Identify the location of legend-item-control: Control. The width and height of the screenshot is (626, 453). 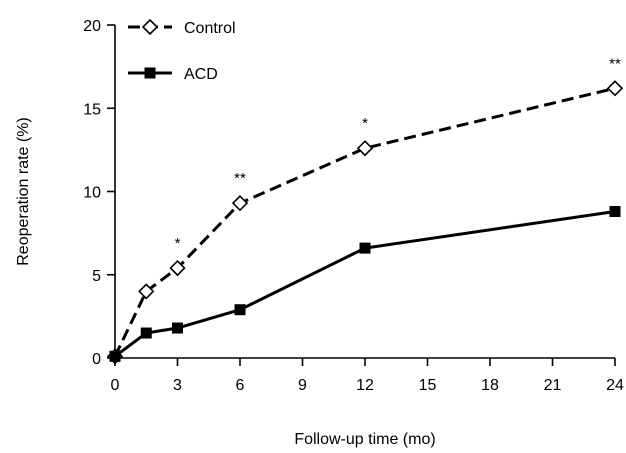
(182, 27).